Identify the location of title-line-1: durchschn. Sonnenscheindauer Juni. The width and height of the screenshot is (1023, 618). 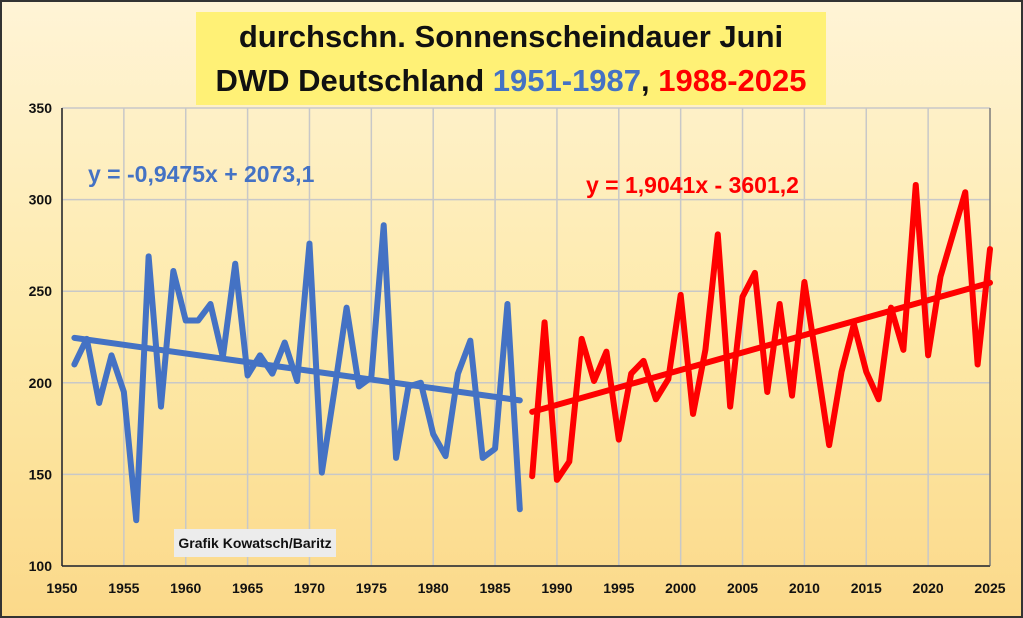
(511, 36).